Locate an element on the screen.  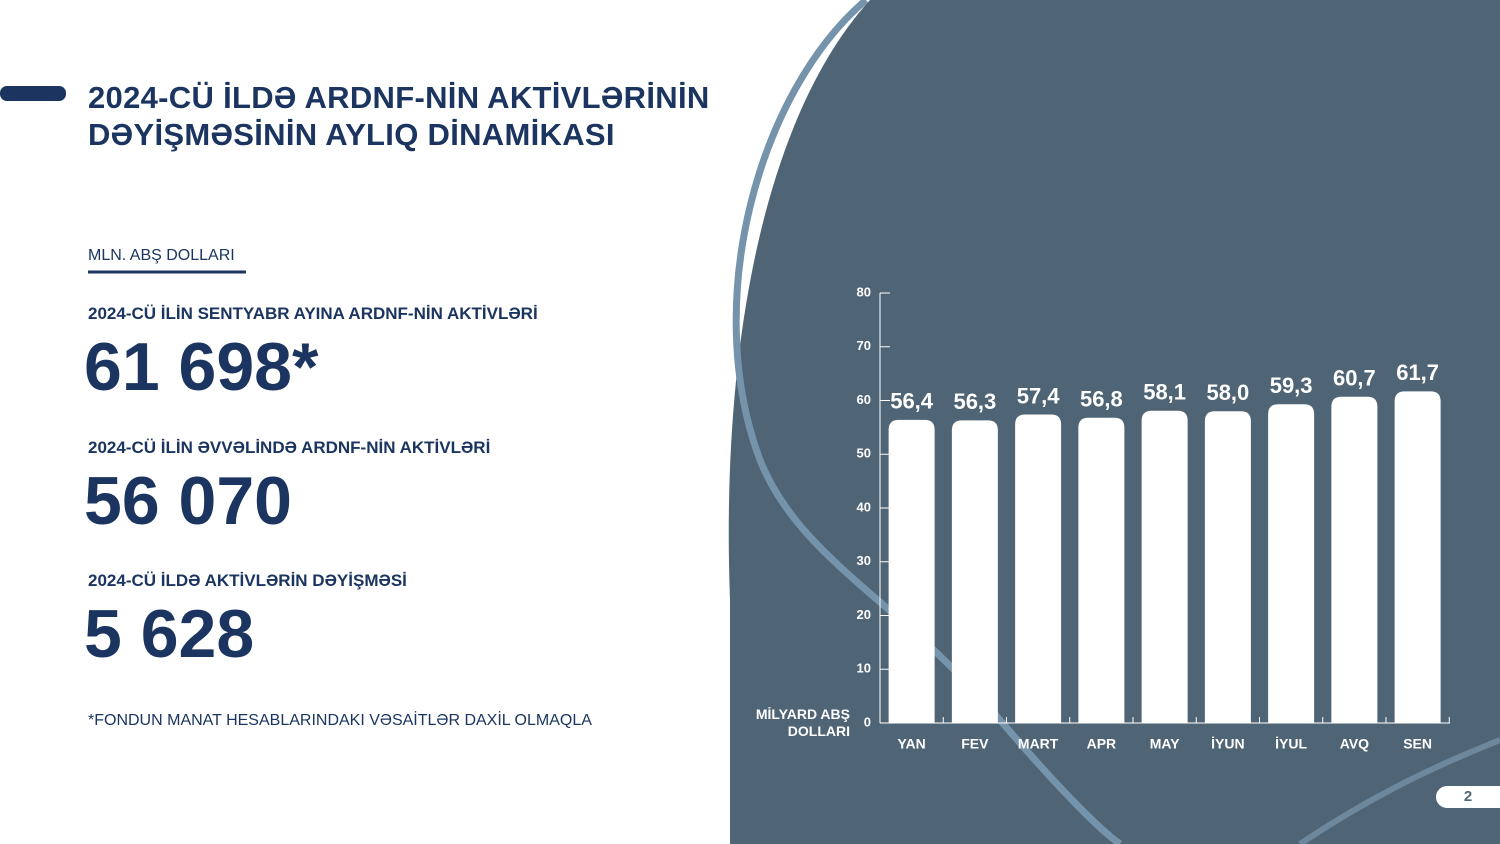
x-tick-label: FEV is located at coordinates (975, 744).